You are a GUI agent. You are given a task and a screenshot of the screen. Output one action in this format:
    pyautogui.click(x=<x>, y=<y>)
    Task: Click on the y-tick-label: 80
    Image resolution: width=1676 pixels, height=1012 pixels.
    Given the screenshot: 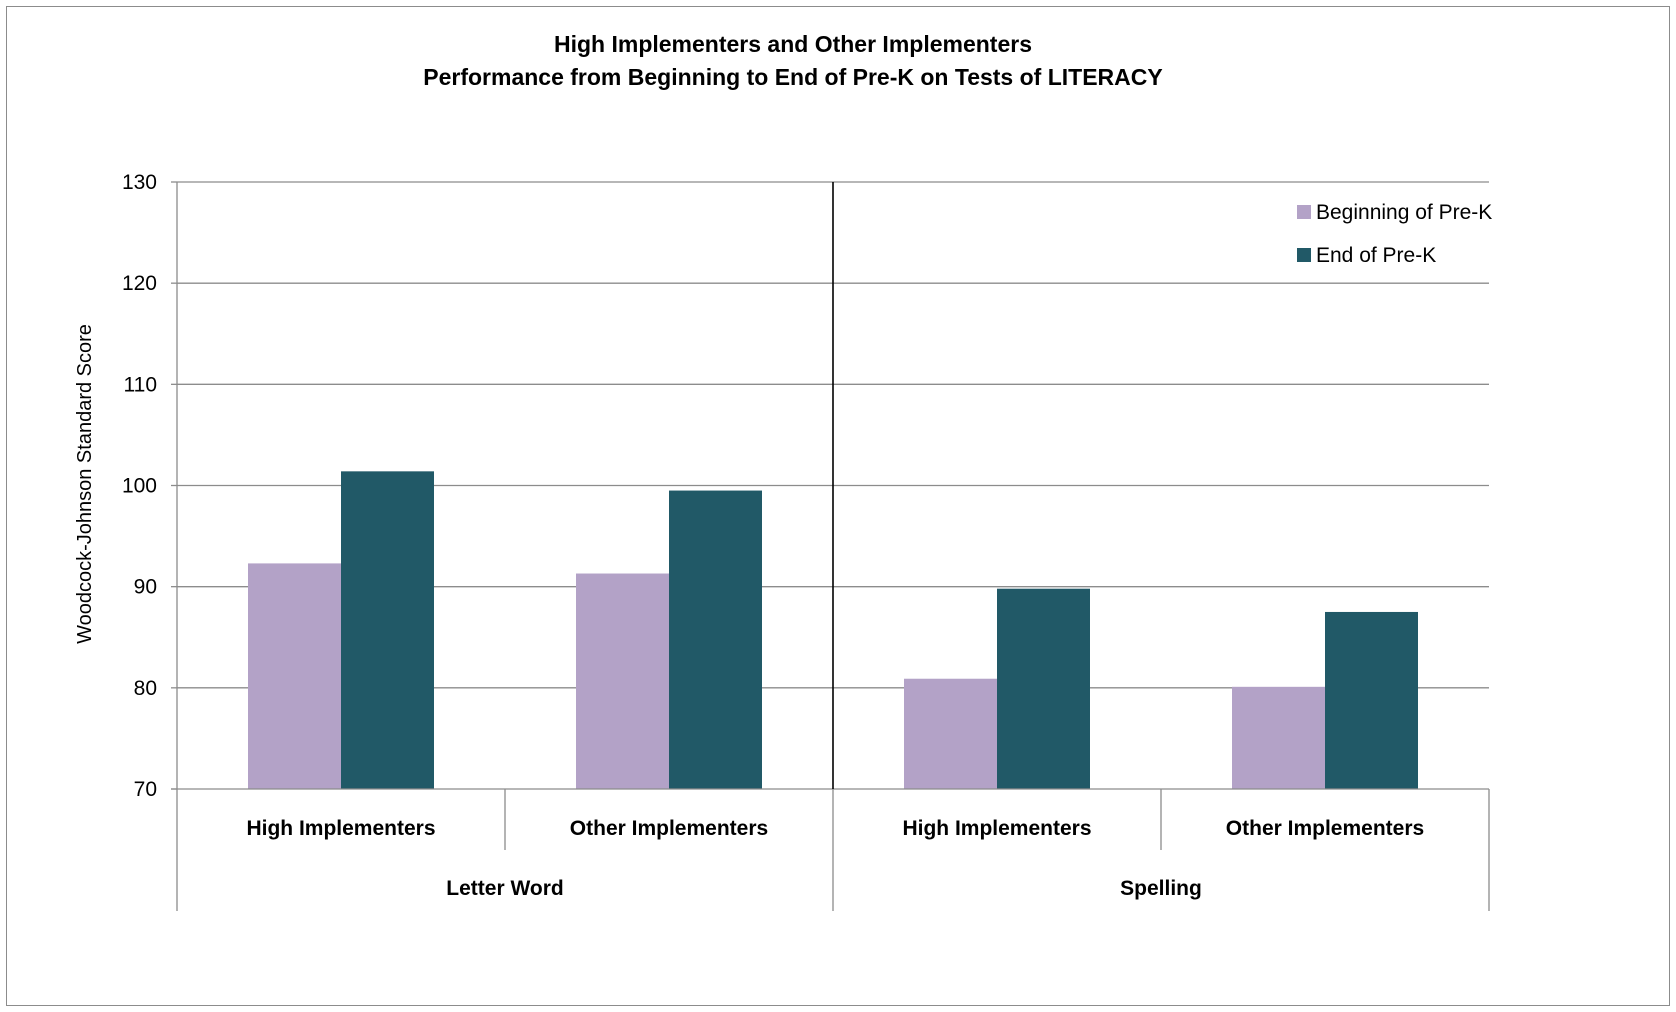 What is the action you would take?
    pyautogui.click(x=145, y=688)
    